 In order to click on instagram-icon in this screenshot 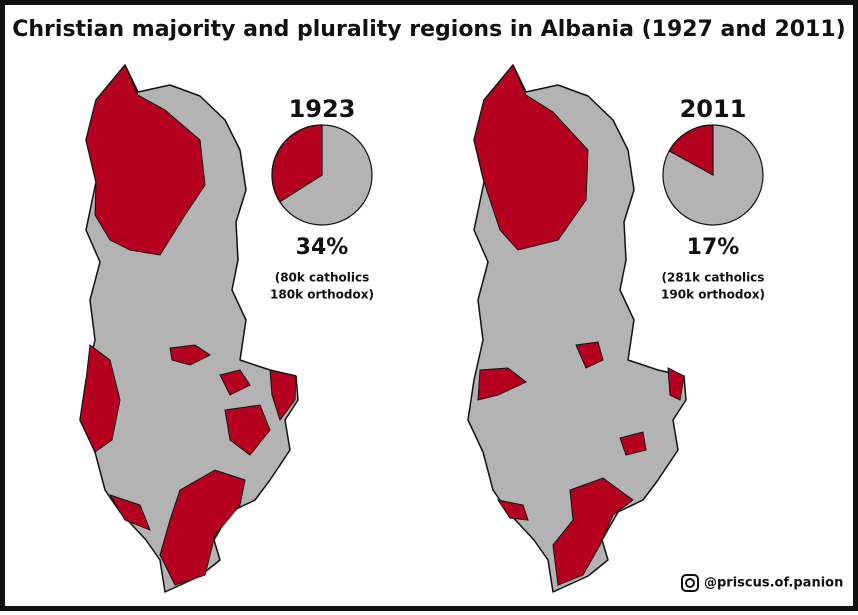, I will do `click(690, 583)`.